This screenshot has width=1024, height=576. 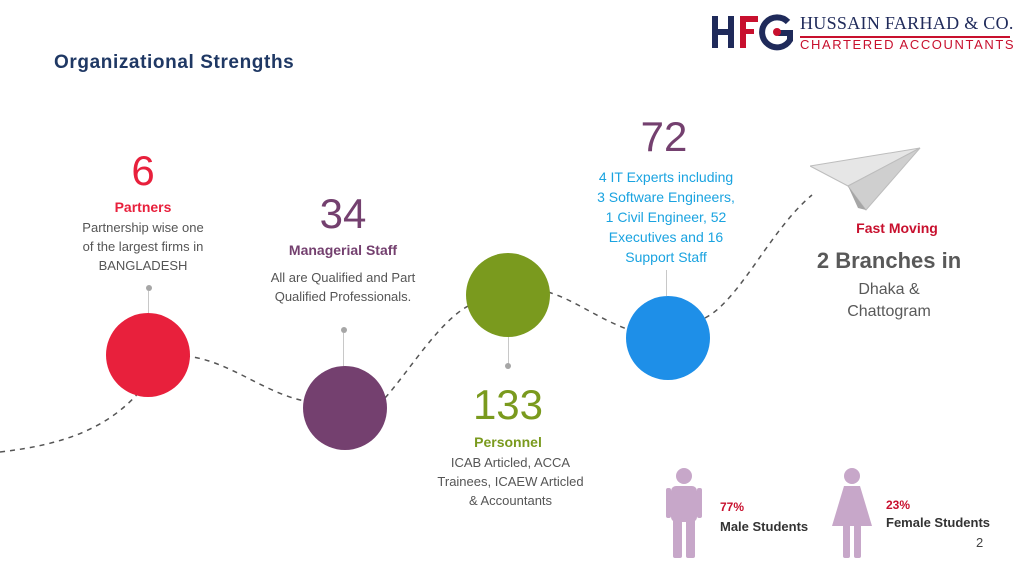 I want to click on female-label: Female Students, so click(x=938, y=522).